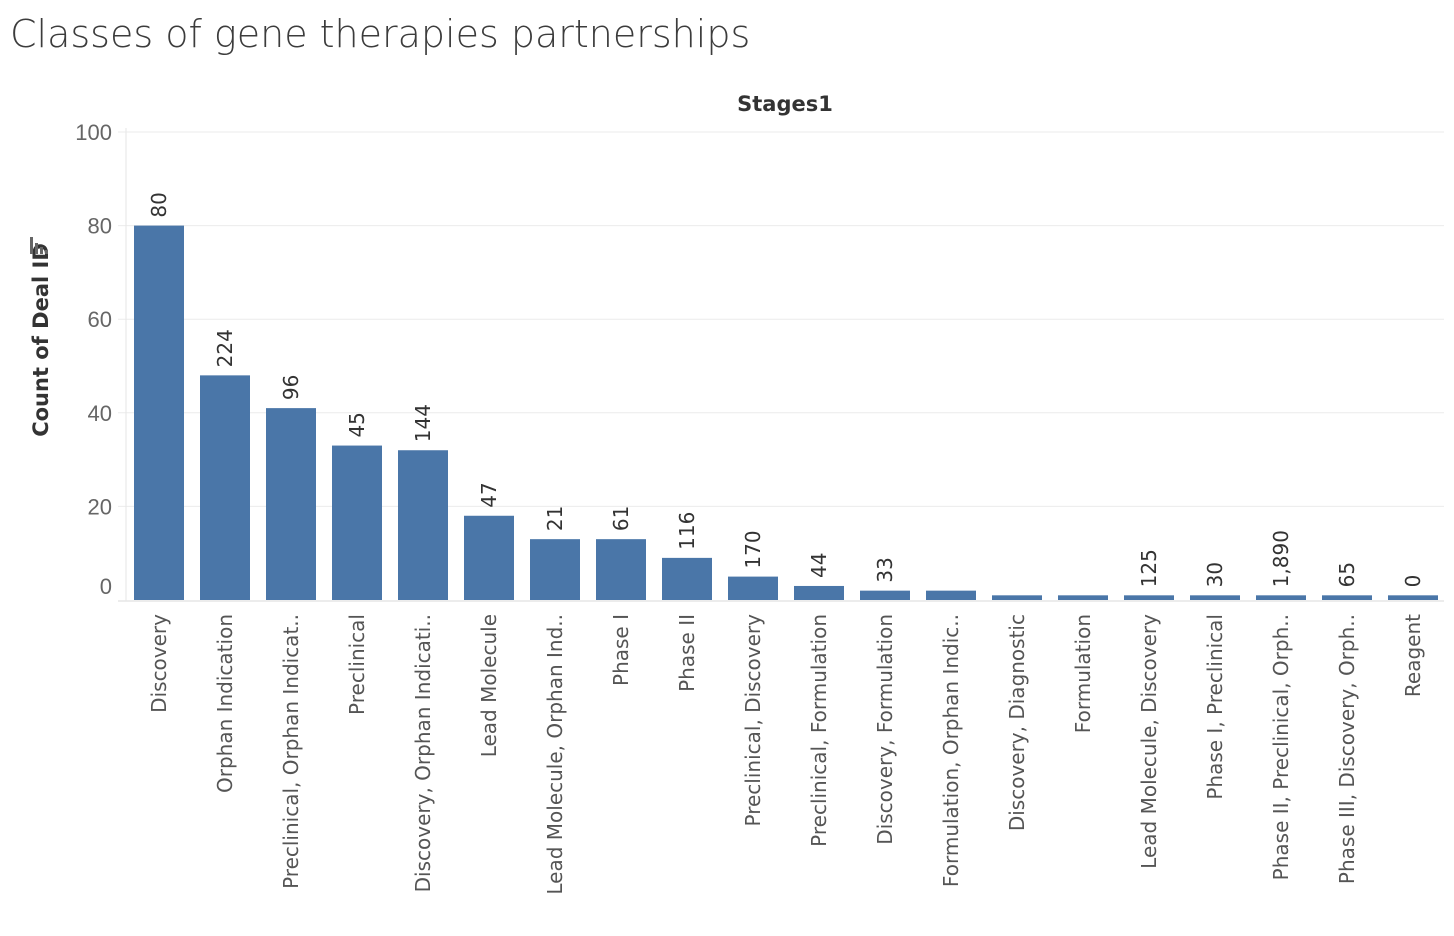 The image size is (1454, 936). Describe the element at coordinates (100, 226) in the screenshot. I see `y-tick-label: 80` at that location.